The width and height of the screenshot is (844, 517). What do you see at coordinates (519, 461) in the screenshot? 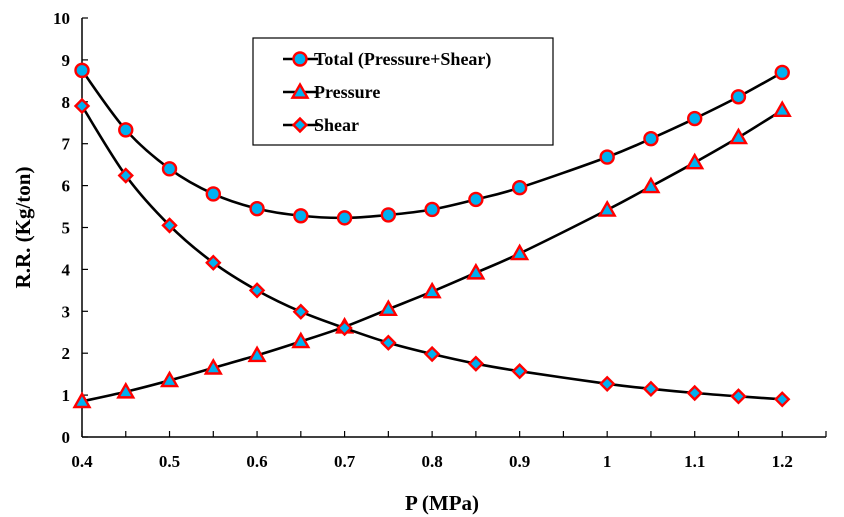
I see `x-tick-label: 0.9` at bounding box center [519, 461].